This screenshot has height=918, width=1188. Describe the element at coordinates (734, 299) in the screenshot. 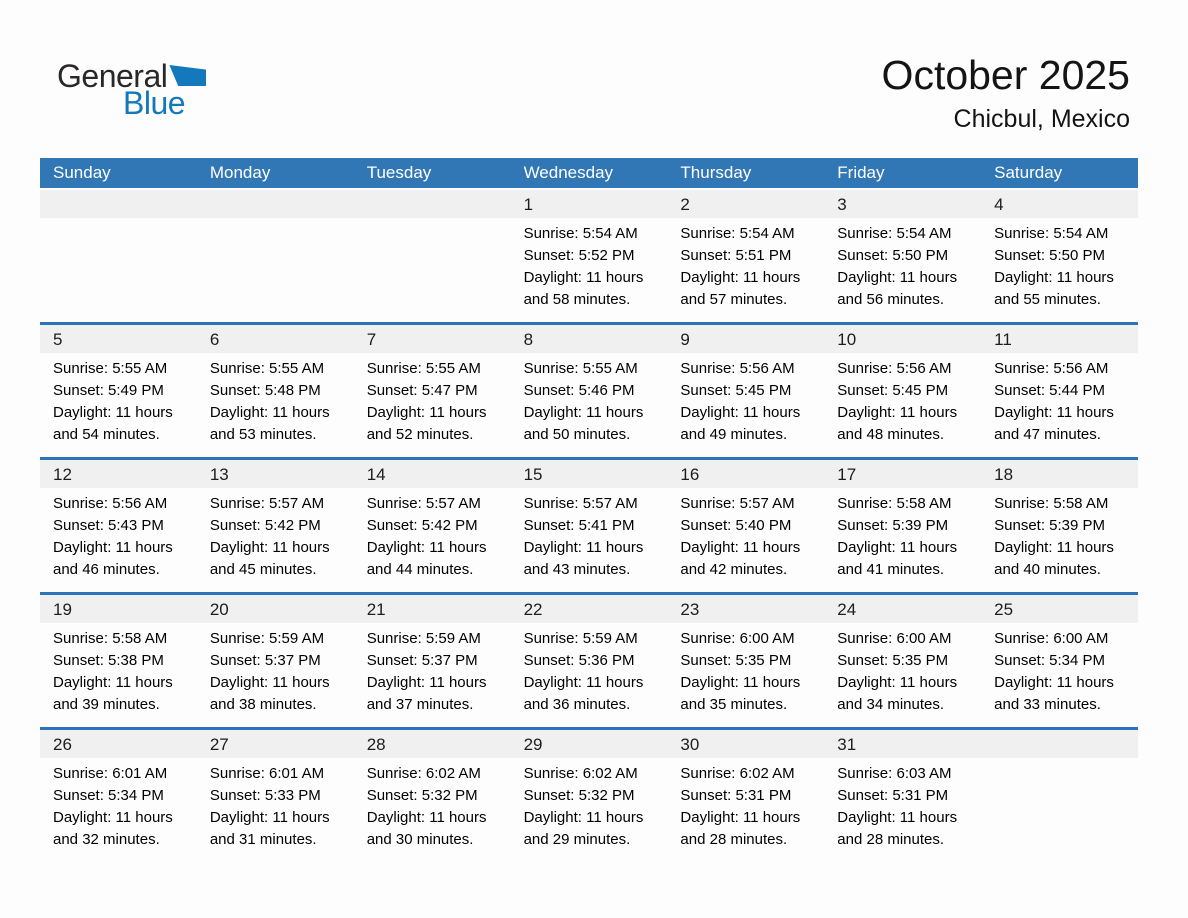

I see `daylight-minutes-text: and 57 minutes.` at that location.